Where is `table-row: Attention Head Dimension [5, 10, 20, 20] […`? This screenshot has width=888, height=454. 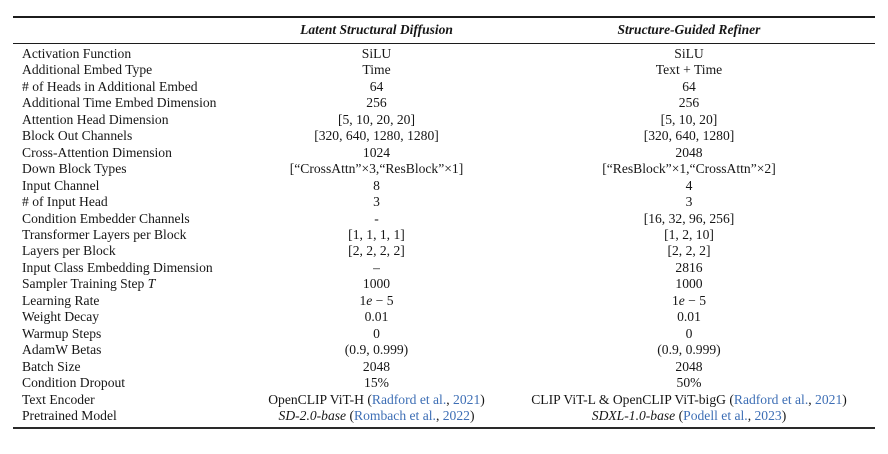 table-row: Attention Head Dimension [5, 10, 20, 20] [… is located at coordinates (444, 120).